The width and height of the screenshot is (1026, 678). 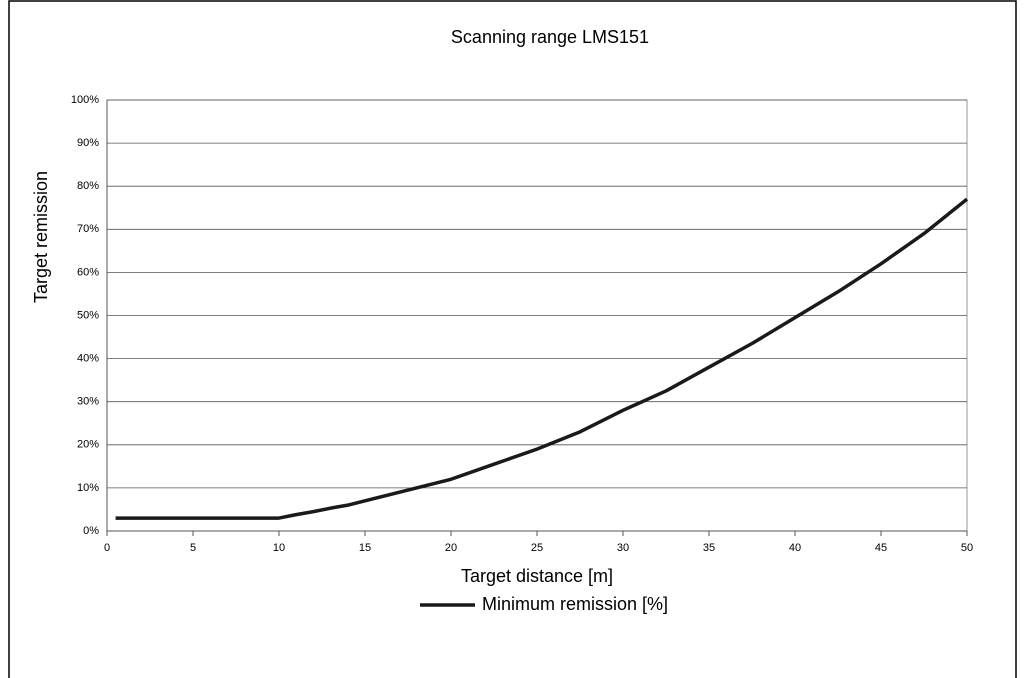 What do you see at coordinates (193, 548) in the screenshot?
I see `x-tick-label: 5` at bounding box center [193, 548].